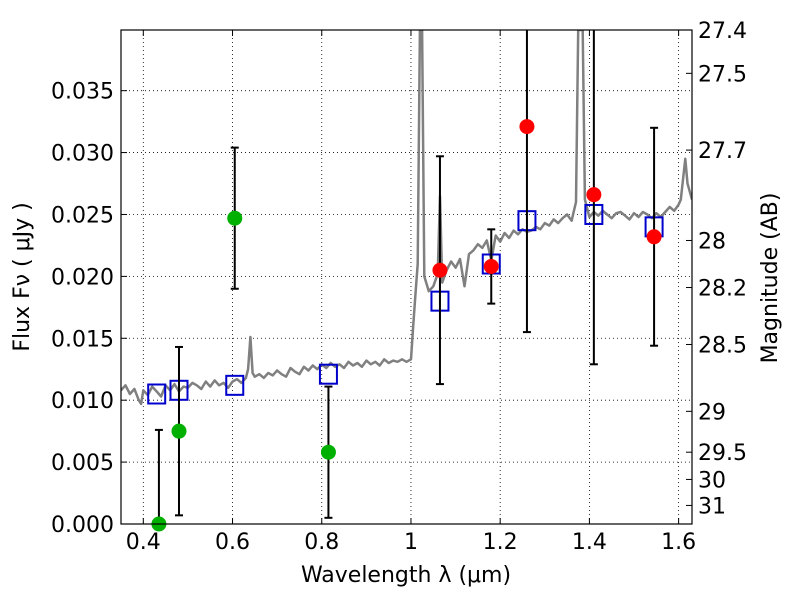  Describe the element at coordinates (82, 154) in the screenshot. I see `y-tick-label: 0.030` at that location.